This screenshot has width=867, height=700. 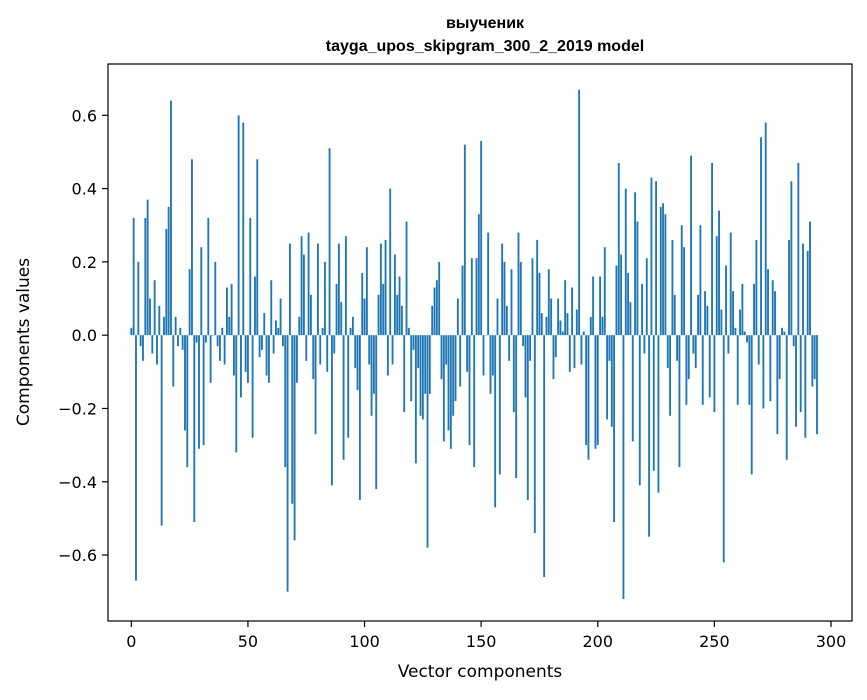 I want to click on y-tick-label: 0.4, so click(x=84, y=189).